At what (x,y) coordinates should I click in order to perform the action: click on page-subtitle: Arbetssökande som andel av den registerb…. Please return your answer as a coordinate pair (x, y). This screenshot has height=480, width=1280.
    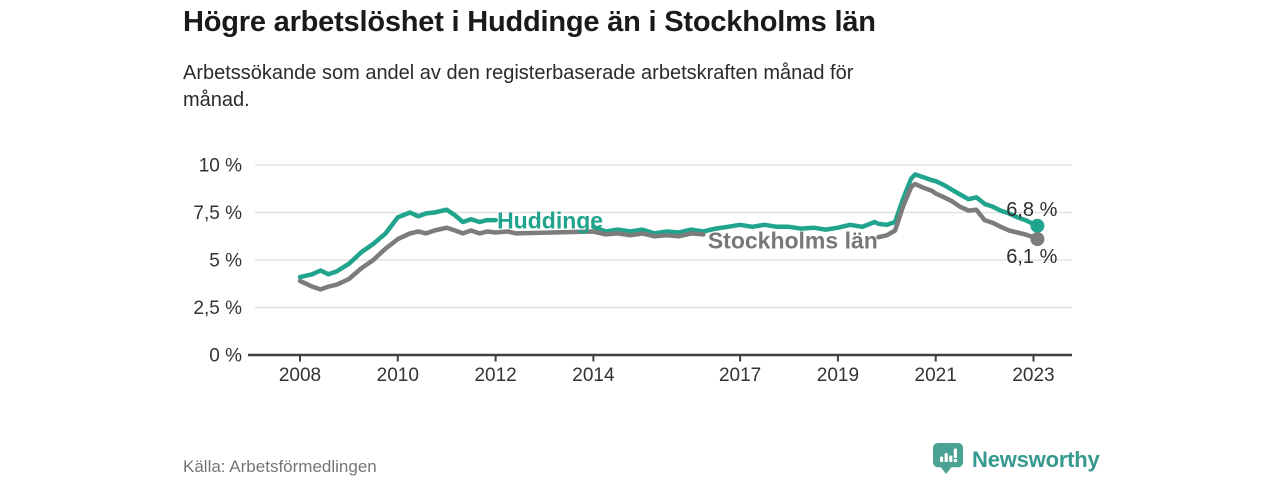
    Looking at the image, I should click on (518, 86).